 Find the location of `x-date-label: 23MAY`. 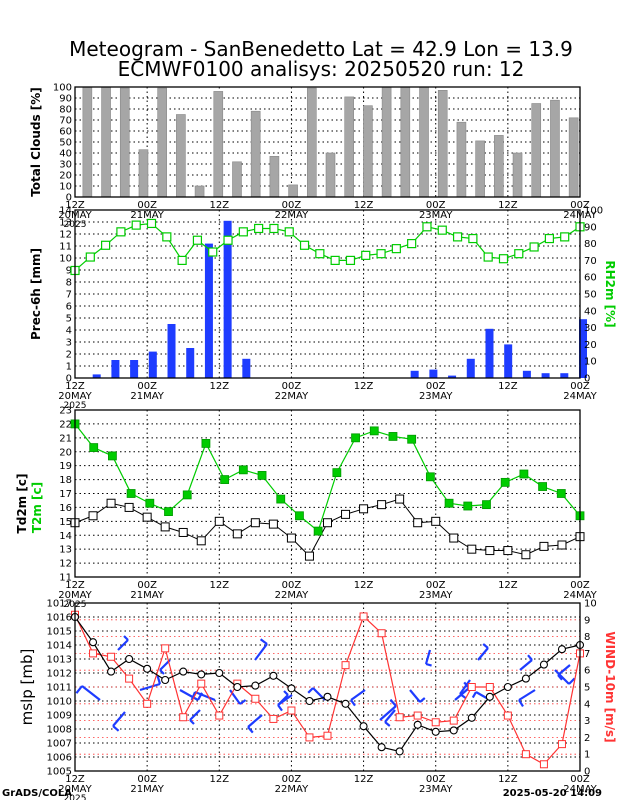

x-date-label: 23MAY is located at coordinates (436, 595).